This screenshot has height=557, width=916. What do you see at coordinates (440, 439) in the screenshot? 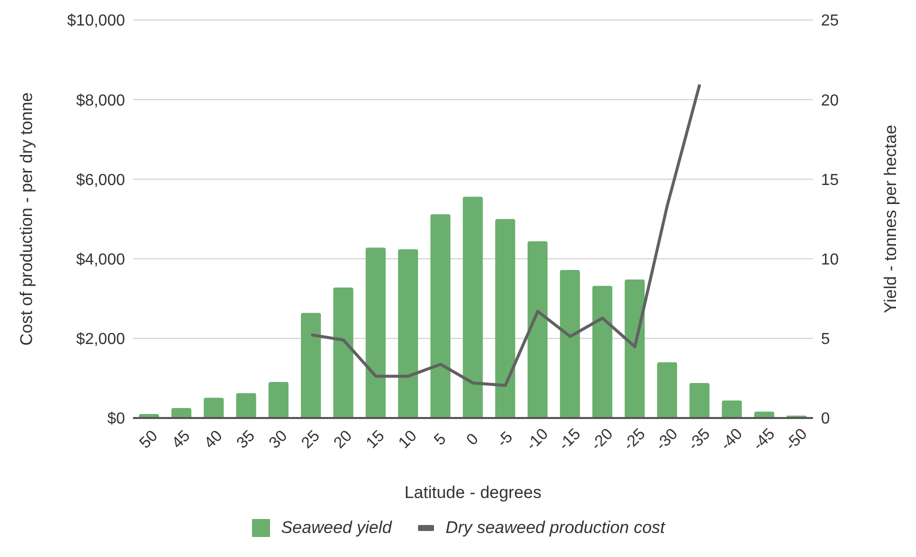
I see `x-tick-label: 5` at bounding box center [440, 439].